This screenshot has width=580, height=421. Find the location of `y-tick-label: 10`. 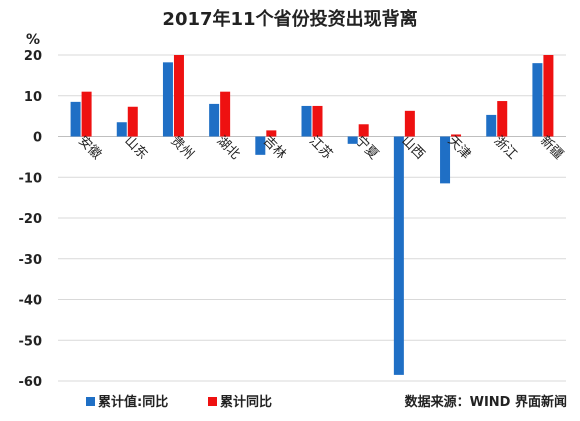

y-tick-label: 10 is located at coordinates (33, 97).